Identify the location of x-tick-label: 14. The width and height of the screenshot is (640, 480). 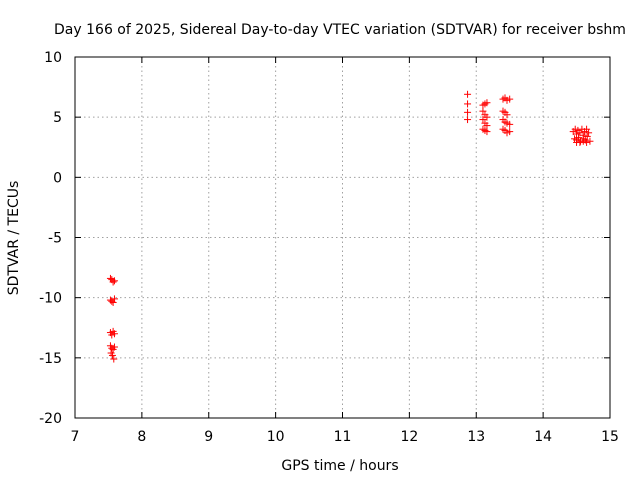
(543, 437).